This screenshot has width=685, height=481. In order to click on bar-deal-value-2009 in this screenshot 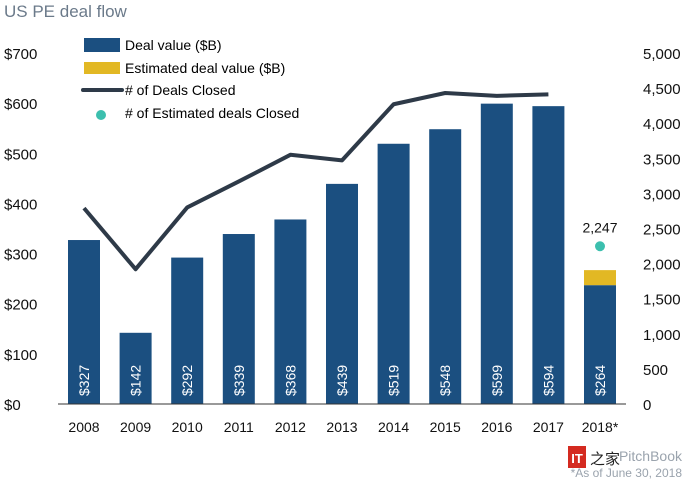, I will do `click(135, 368)`.